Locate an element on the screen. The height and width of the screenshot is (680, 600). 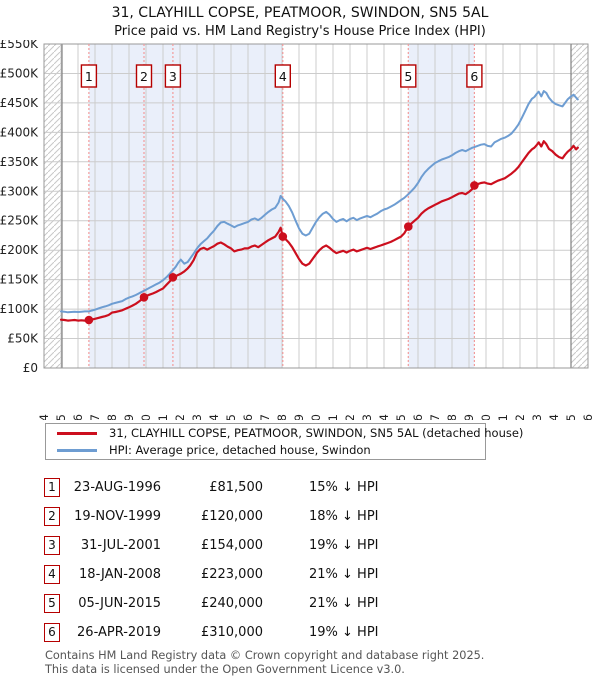
y-axis-tick-label: £150K is located at coordinates (19, 280).